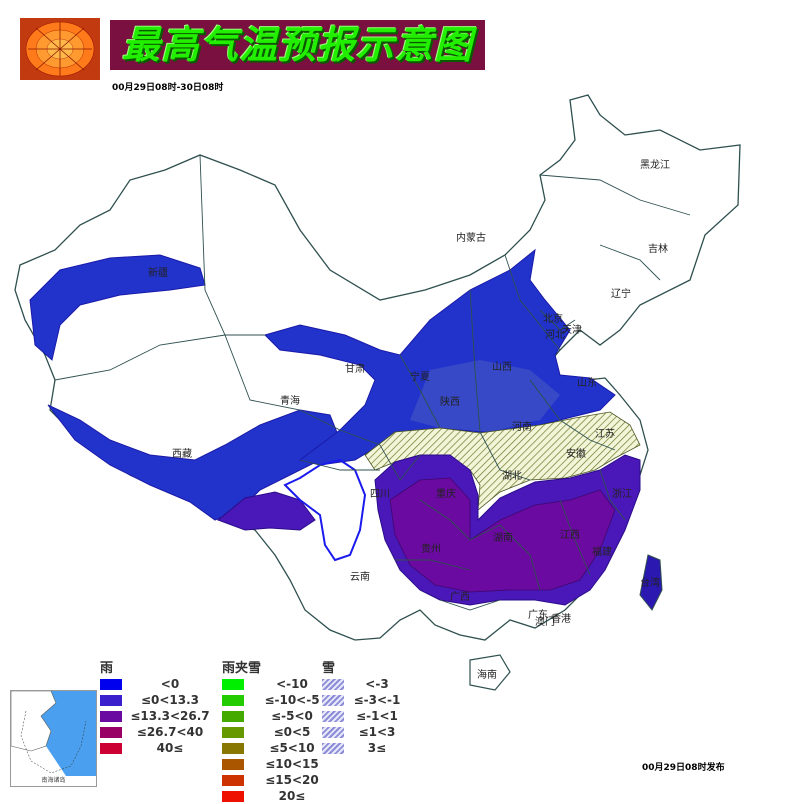 The height and width of the screenshot is (804, 800). What do you see at coordinates (377, 700) in the screenshot?
I see `legend-label: ≤-3<-1` at bounding box center [377, 700].